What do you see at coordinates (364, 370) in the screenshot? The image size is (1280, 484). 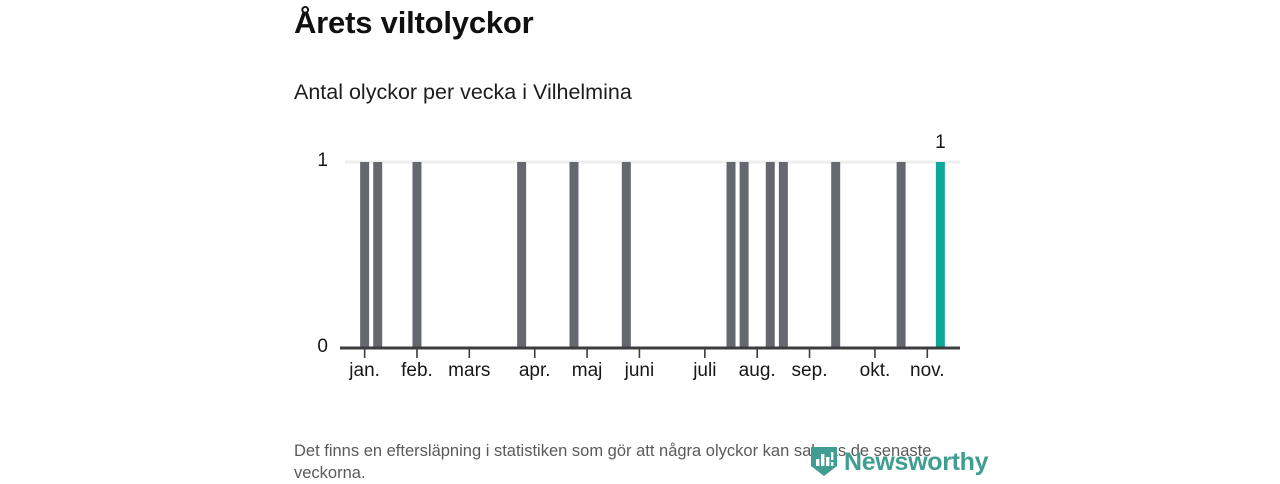 I see `x-axis-tick-label: jan.` at bounding box center [364, 370].